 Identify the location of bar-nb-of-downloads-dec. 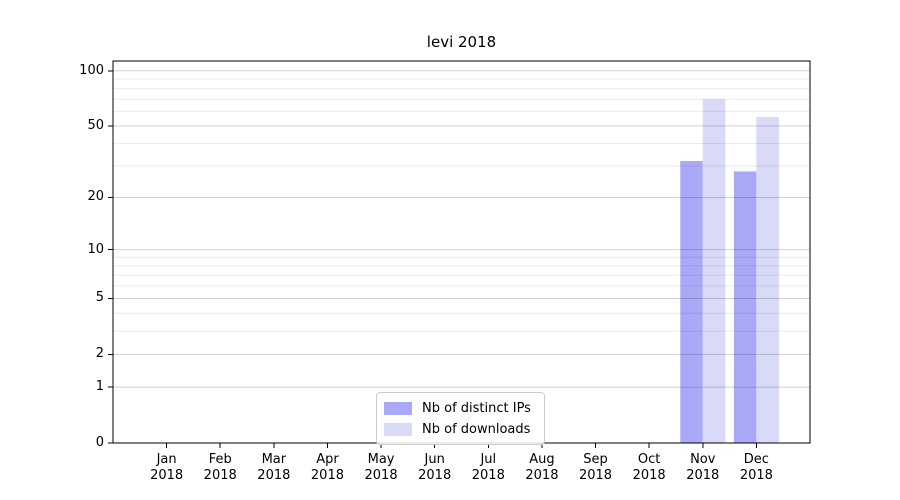
(767, 279).